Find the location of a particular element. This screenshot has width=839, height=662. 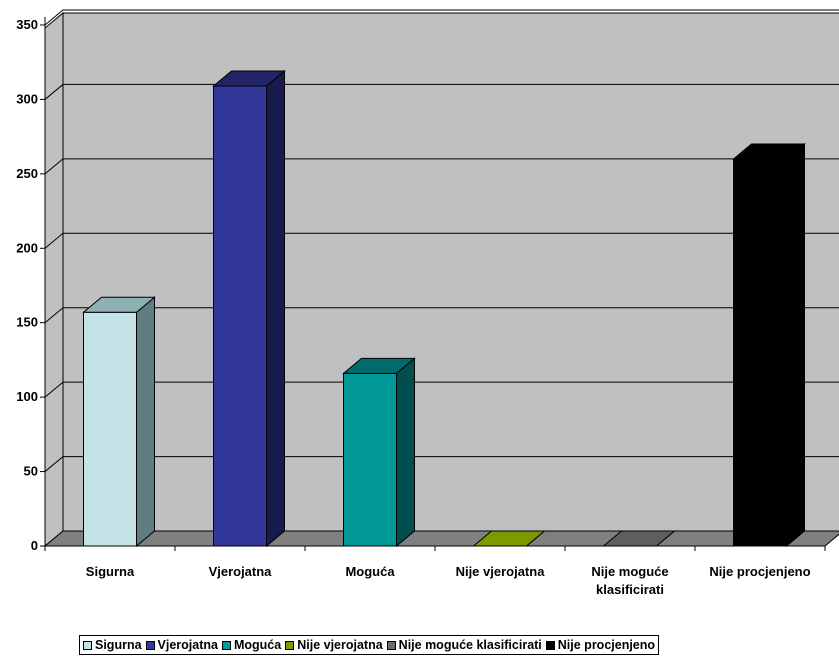

x-tick-label: Nije vjerojatna is located at coordinates (501, 571).